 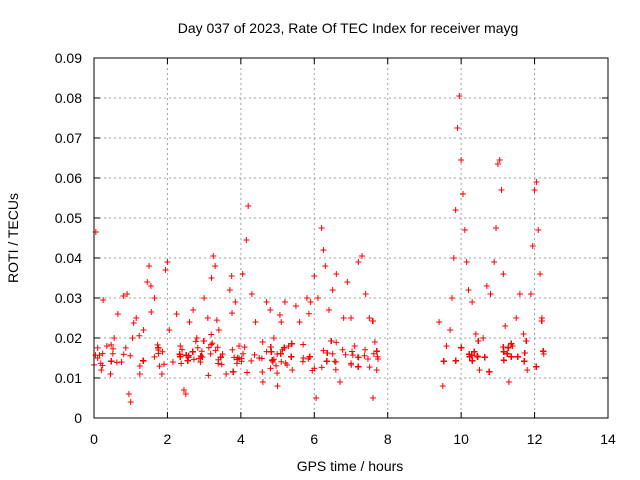 I want to click on x-tick-label: 2, so click(x=168, y=439).